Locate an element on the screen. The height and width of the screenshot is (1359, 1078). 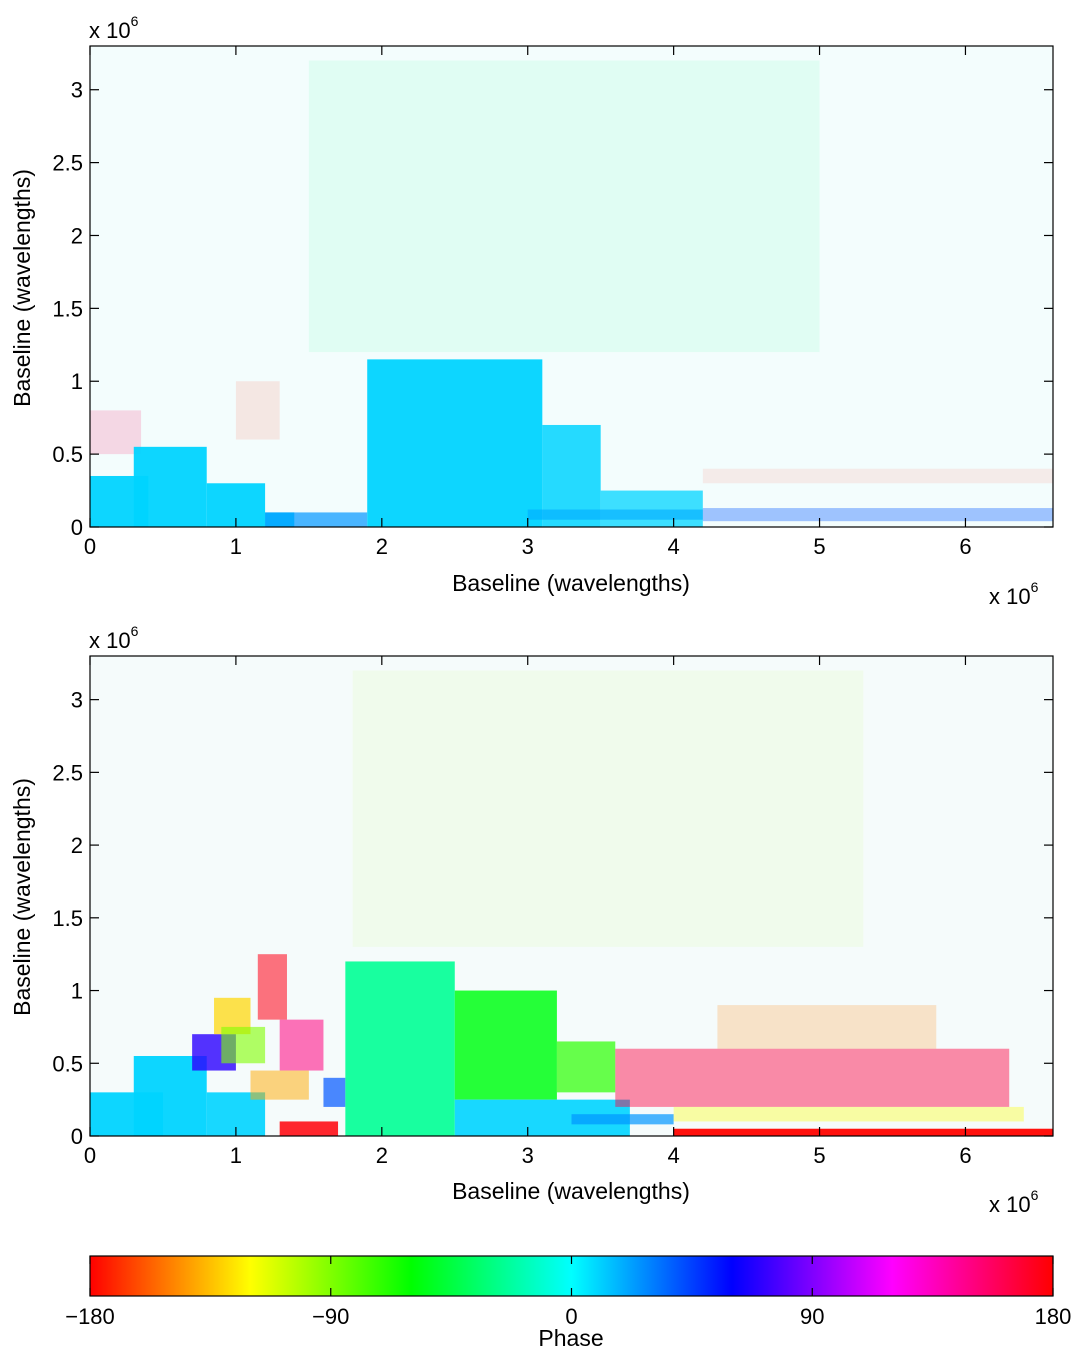
colorbar-tick-label: 180 is located at coordinates (1053, 1316).